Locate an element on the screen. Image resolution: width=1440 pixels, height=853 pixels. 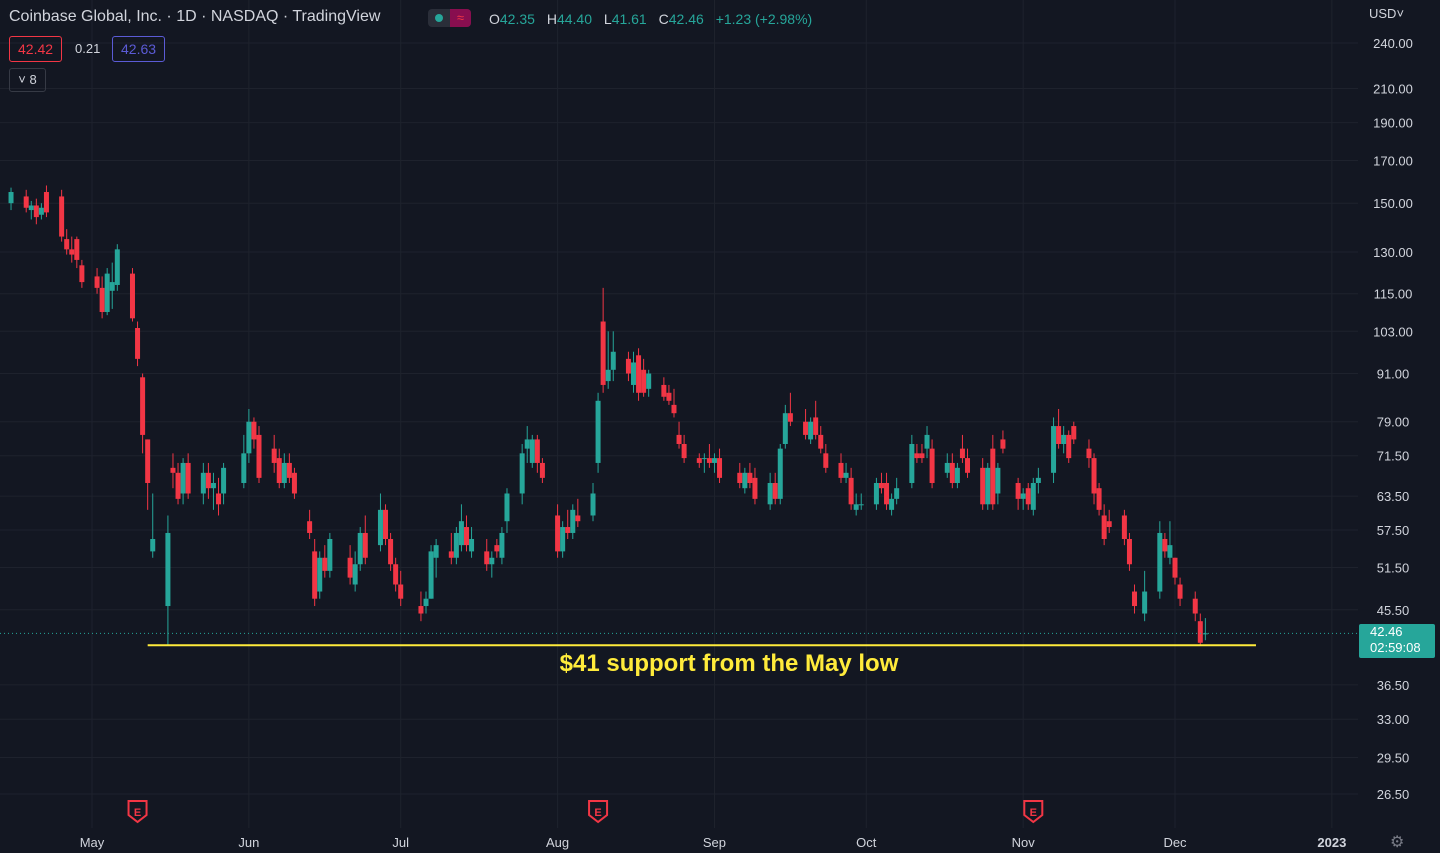
earnings-label: E is located at coordinates (137, 813).